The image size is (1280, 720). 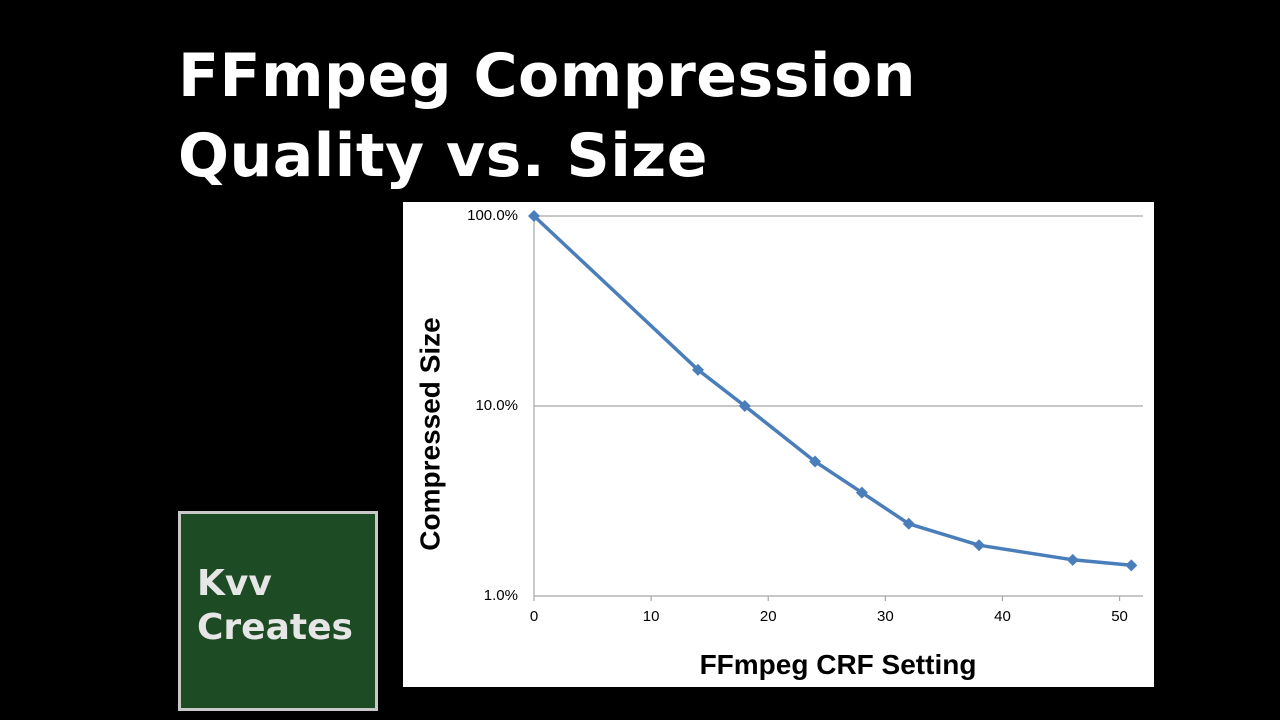 What do you see at coordinates (768, 616) in the screenshot?
I see `x-tick-label: 20` at bounding box center [768, 616].